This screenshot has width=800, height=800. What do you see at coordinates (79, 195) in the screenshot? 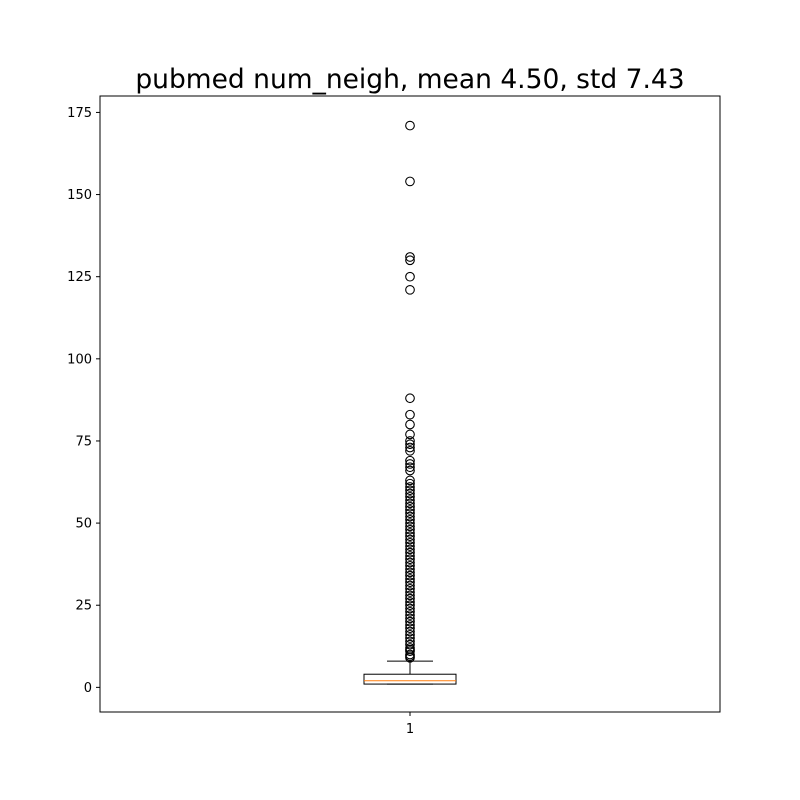
I see `y-tick-label: 150` at bounding box center [79, 195].